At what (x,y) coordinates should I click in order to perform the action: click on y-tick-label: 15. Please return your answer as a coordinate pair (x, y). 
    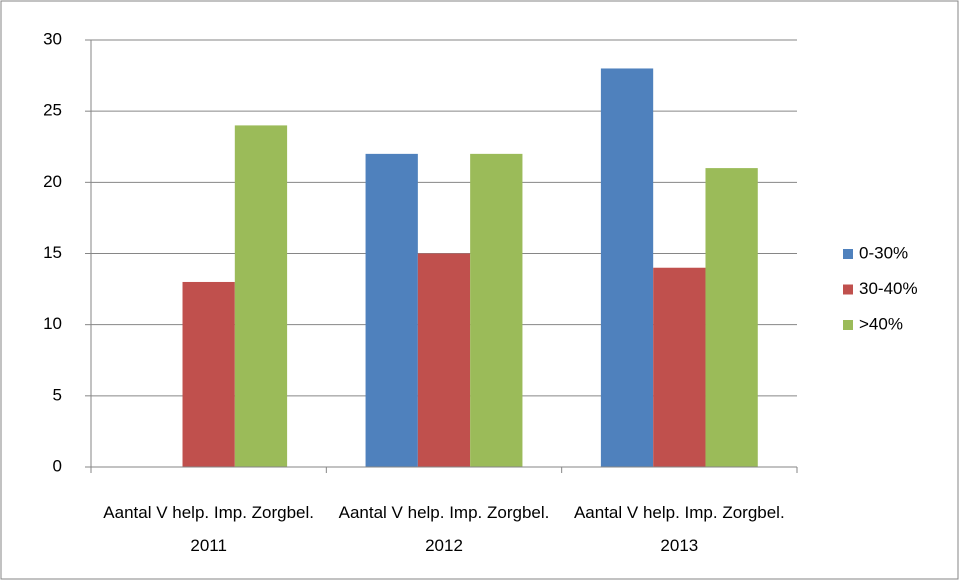
    Looking at the image, I should click on (52, 252).